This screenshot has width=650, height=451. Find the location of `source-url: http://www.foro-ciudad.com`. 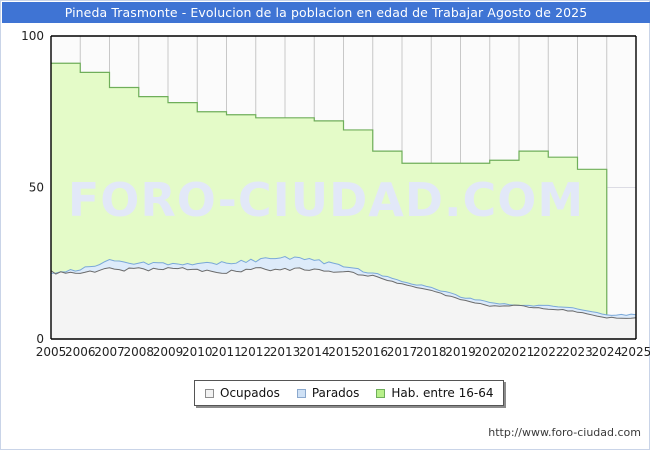

source-url: http://www.foro-ciudad.com is located at coordinates (564, 432).